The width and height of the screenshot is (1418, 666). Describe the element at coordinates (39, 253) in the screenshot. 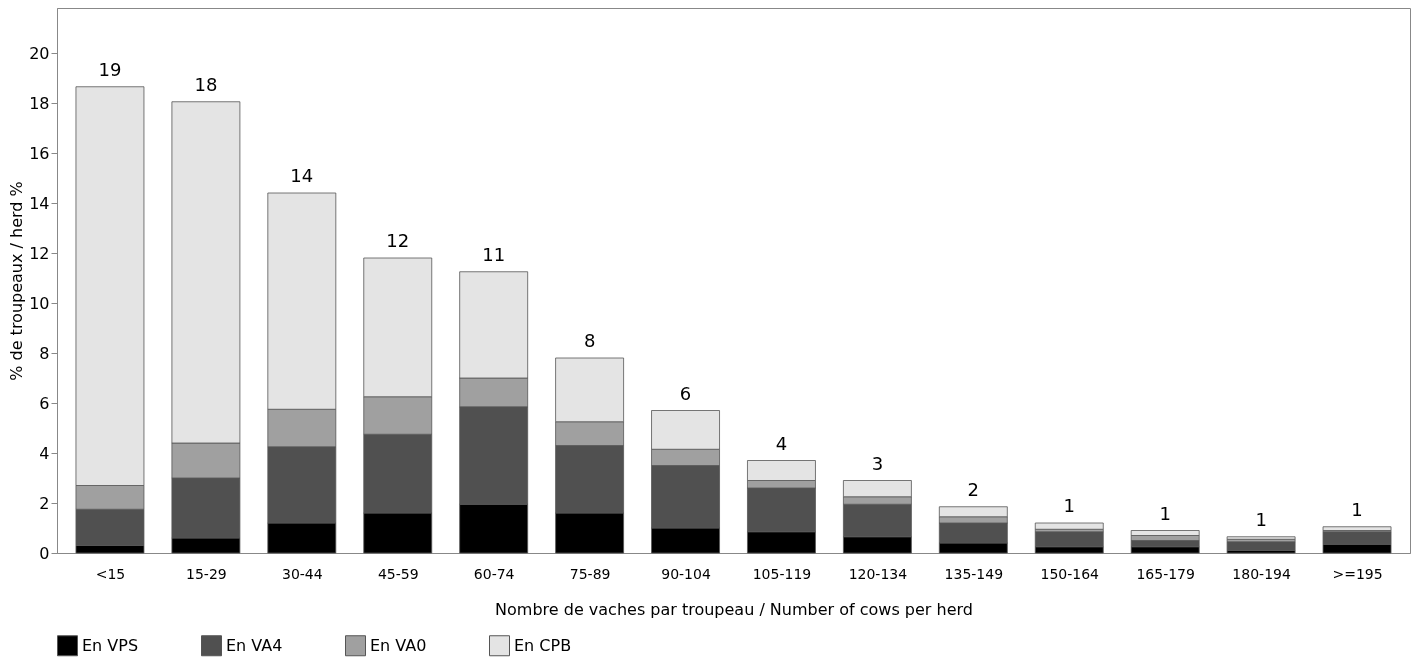

I see `y-tick-label: 12` at that location.